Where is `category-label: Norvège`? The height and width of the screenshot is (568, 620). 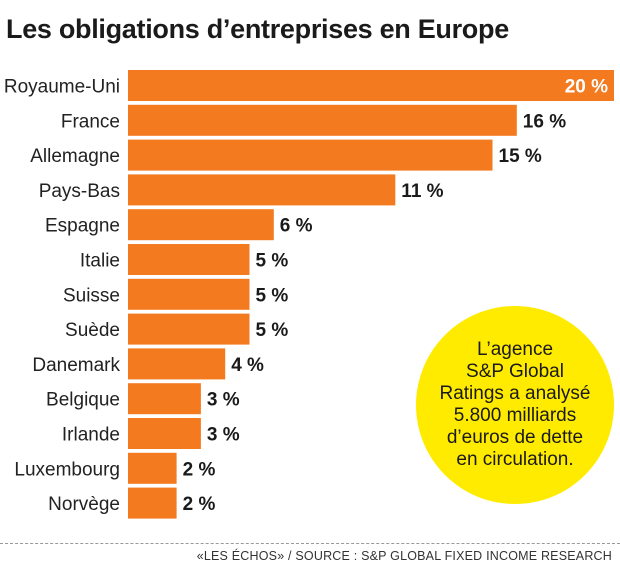 category-label: Norvège is located at coordinates (84, 504).